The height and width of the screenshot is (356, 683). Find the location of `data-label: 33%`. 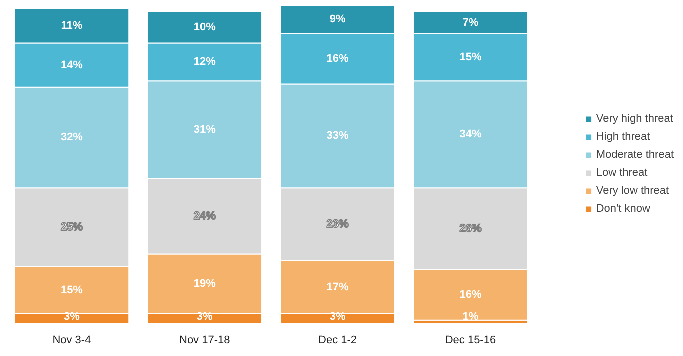

data-label: 33% is located at coordinates (338, 136).